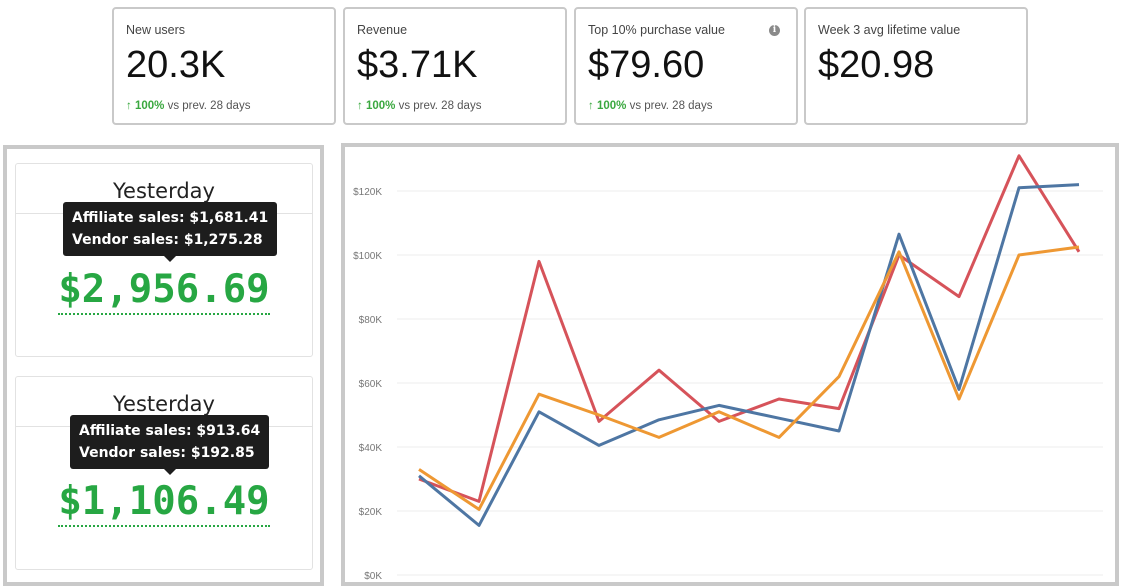  What do you see at coordinates (889, 30) in the screenshot?
I see `kpi-title: Week 3 avg lifetime value` at bounding box center [889, 30].